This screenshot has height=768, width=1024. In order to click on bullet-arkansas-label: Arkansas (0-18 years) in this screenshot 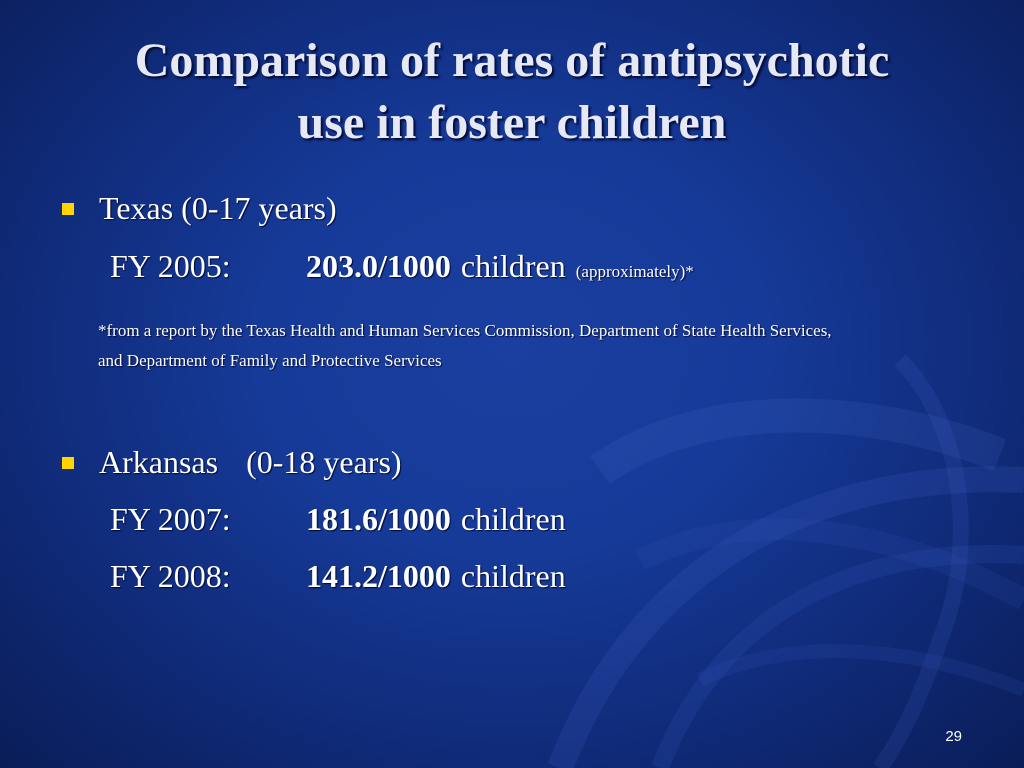, I will do `click(250, 462)`.